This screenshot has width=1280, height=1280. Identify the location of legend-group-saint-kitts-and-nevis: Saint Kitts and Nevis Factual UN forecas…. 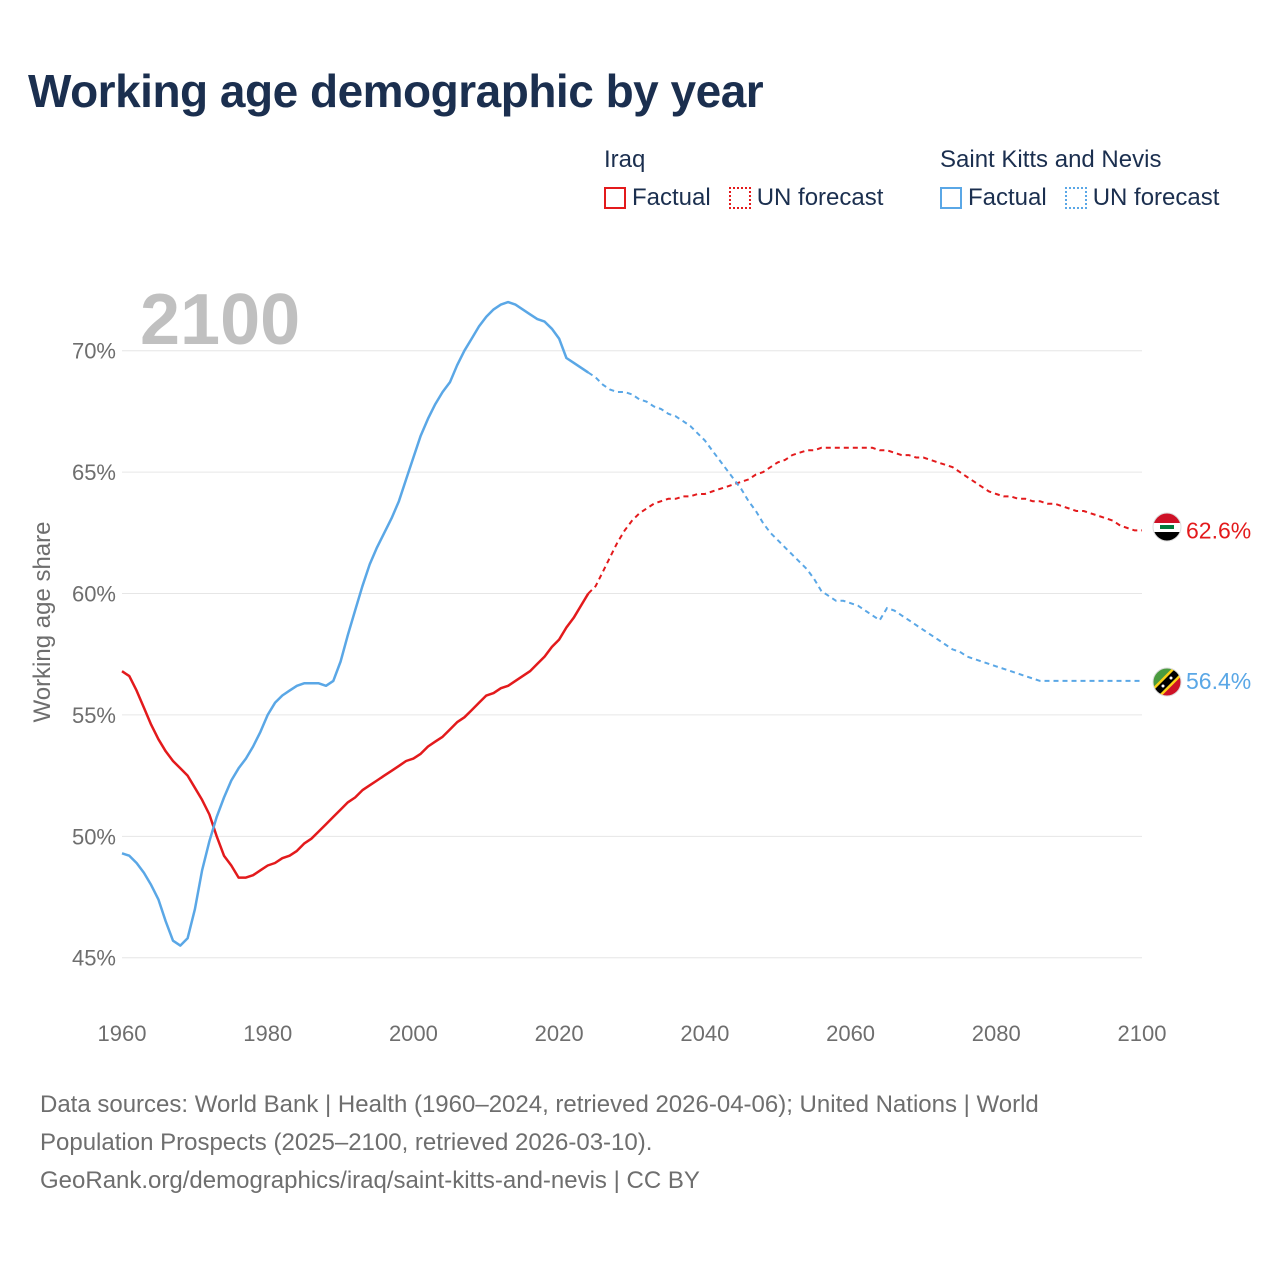
(1088, 178).